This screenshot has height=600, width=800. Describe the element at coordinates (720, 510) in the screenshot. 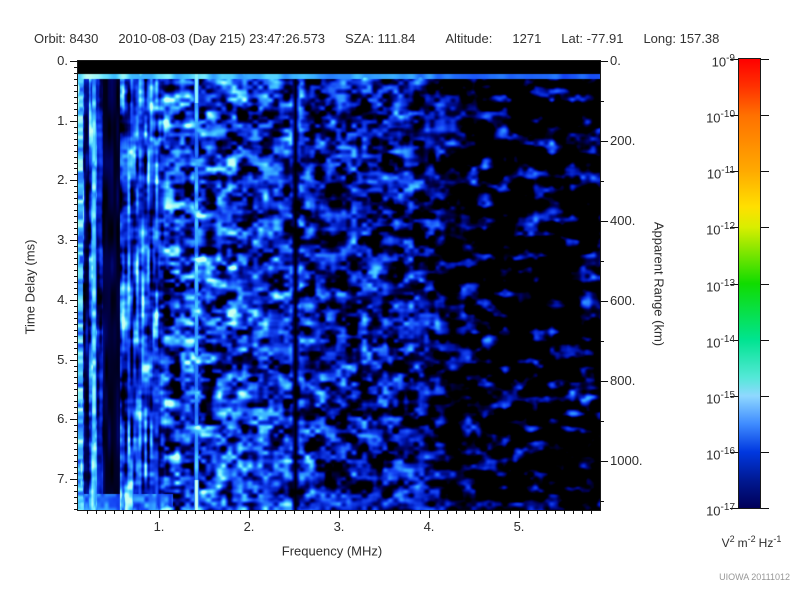

I see `colorbar-tick-label: 10-17` at that location.